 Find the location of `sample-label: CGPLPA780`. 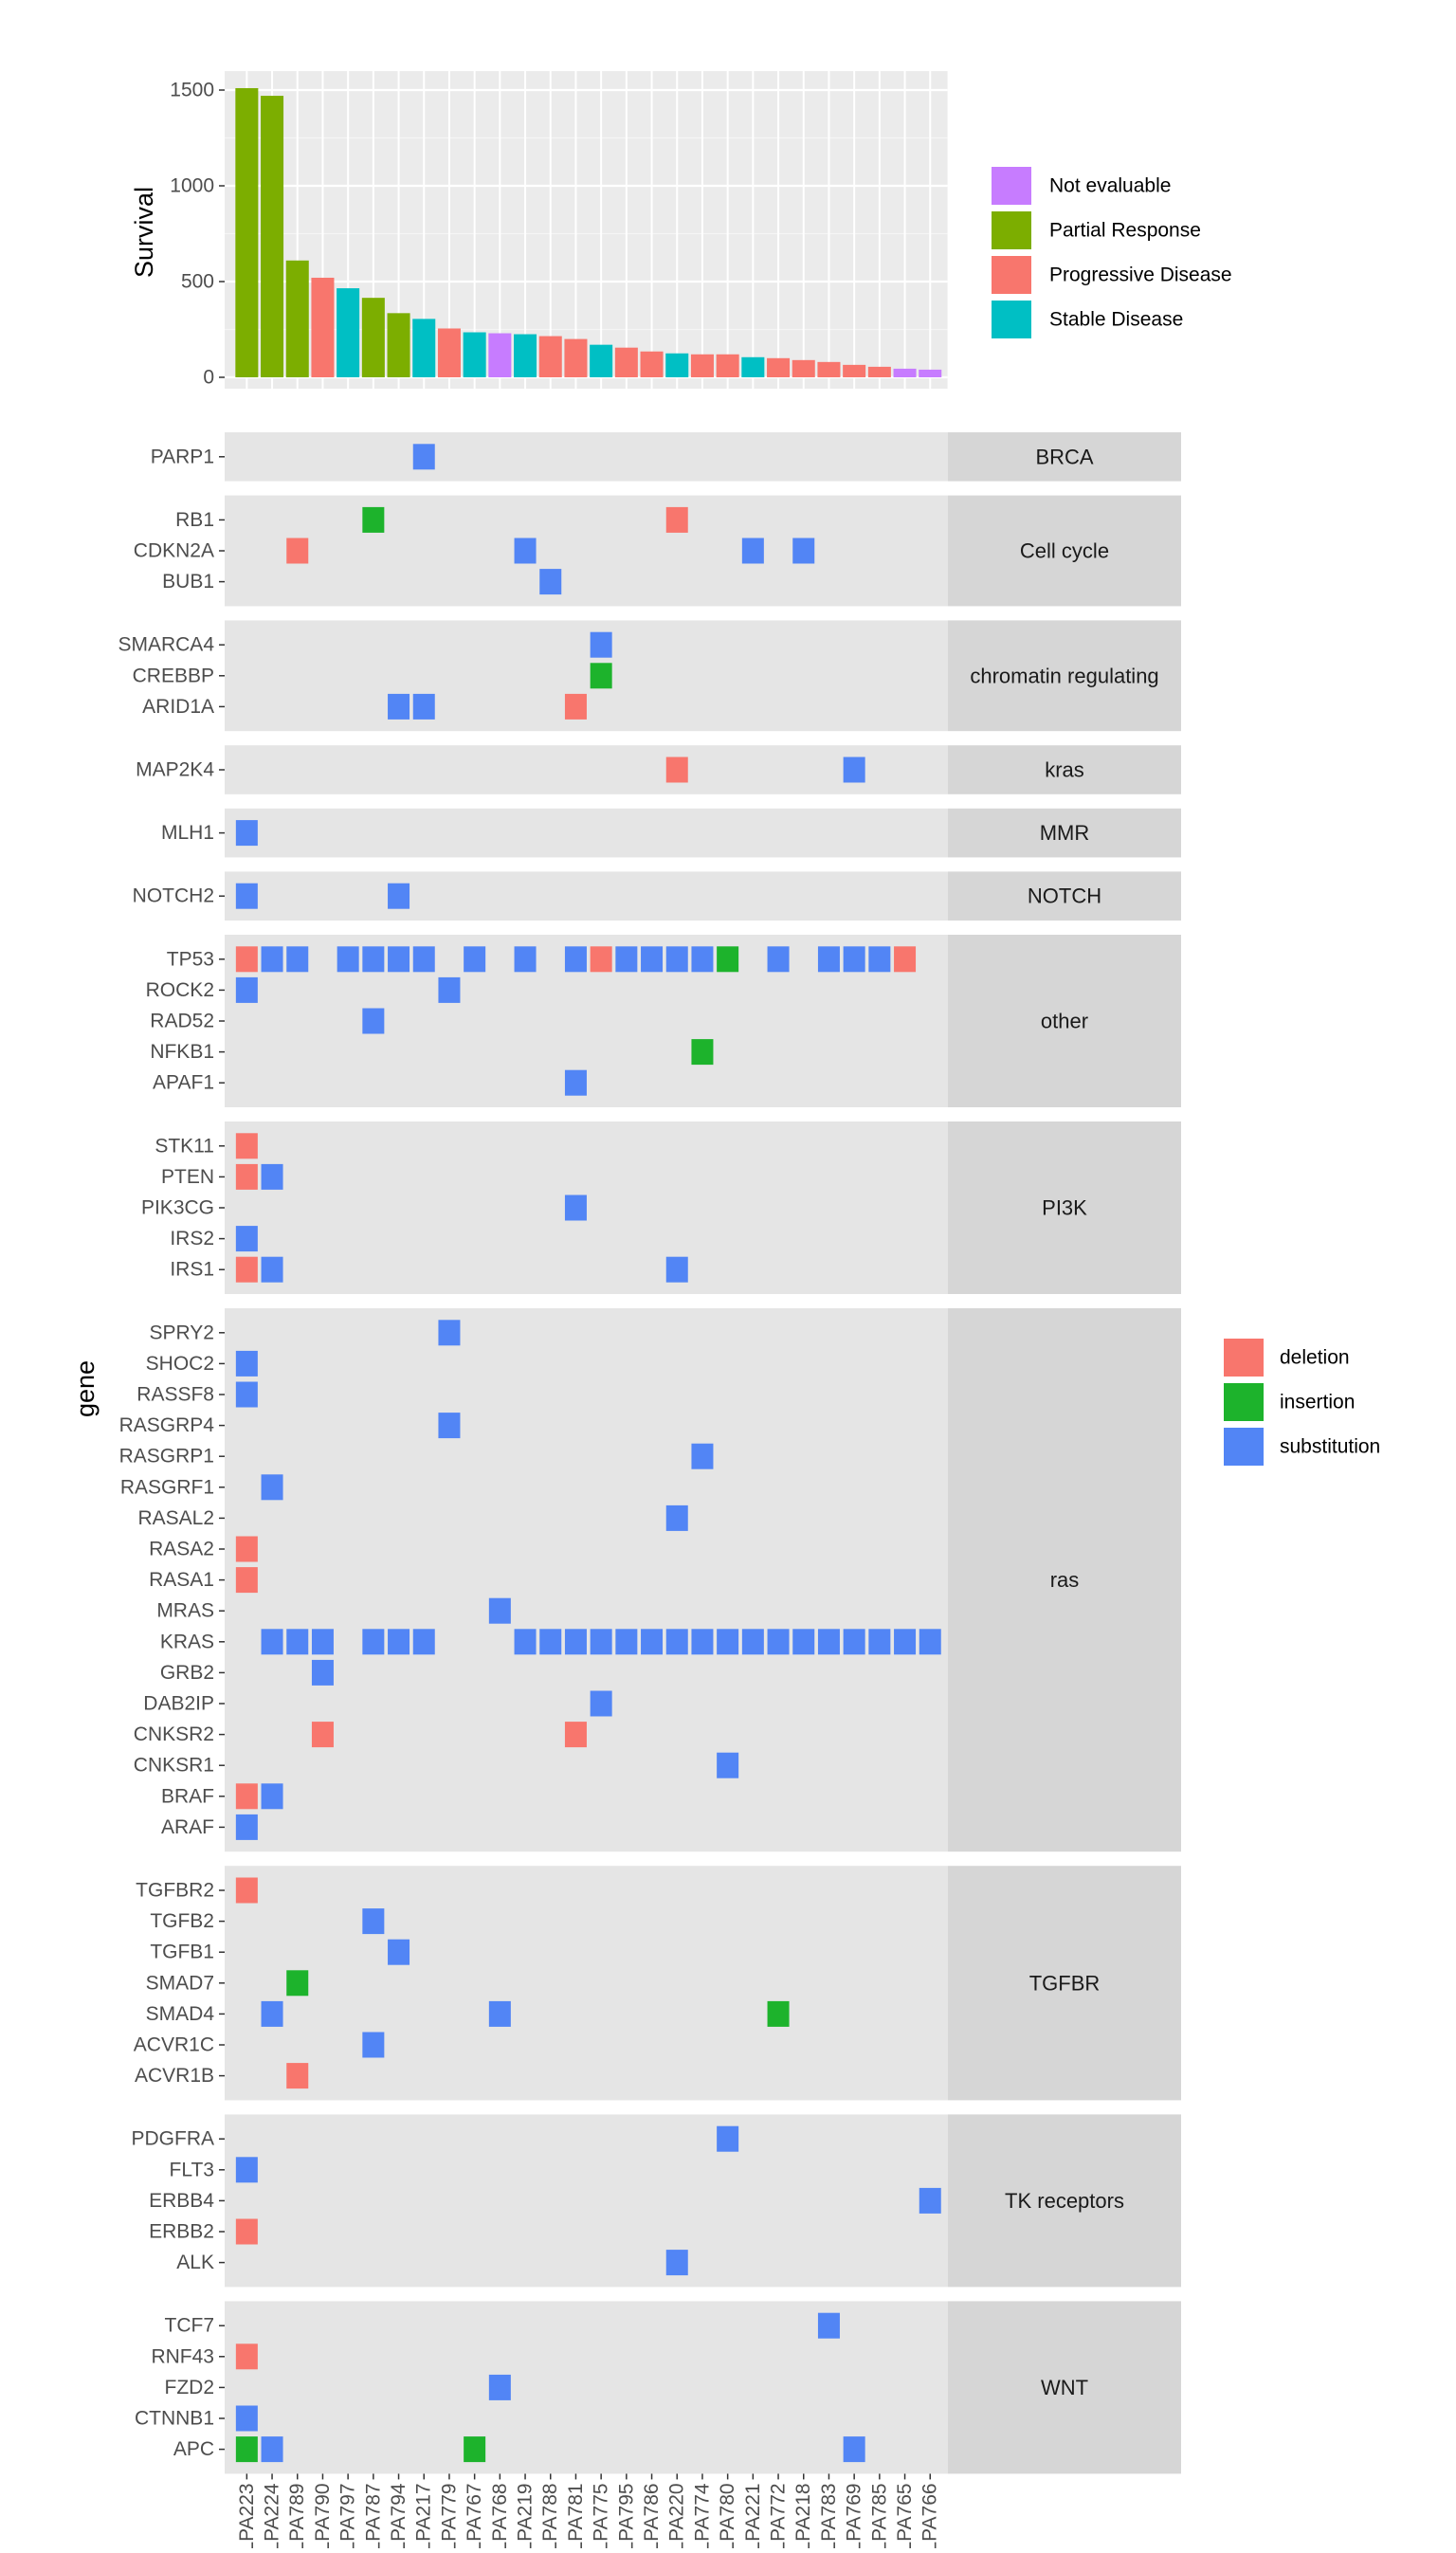

sample-label: CGPLPA780 is located at coordinates (727, 2515).